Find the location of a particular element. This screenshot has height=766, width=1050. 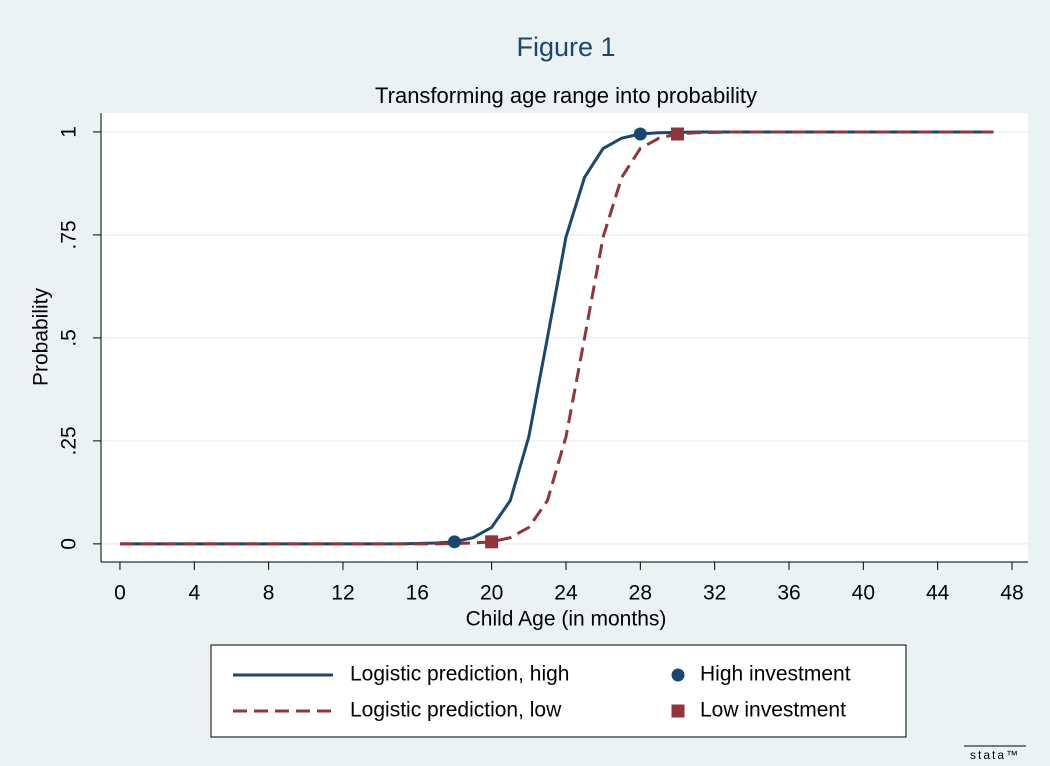

x-tick-label: 40 is located at coordinates (863, 593).